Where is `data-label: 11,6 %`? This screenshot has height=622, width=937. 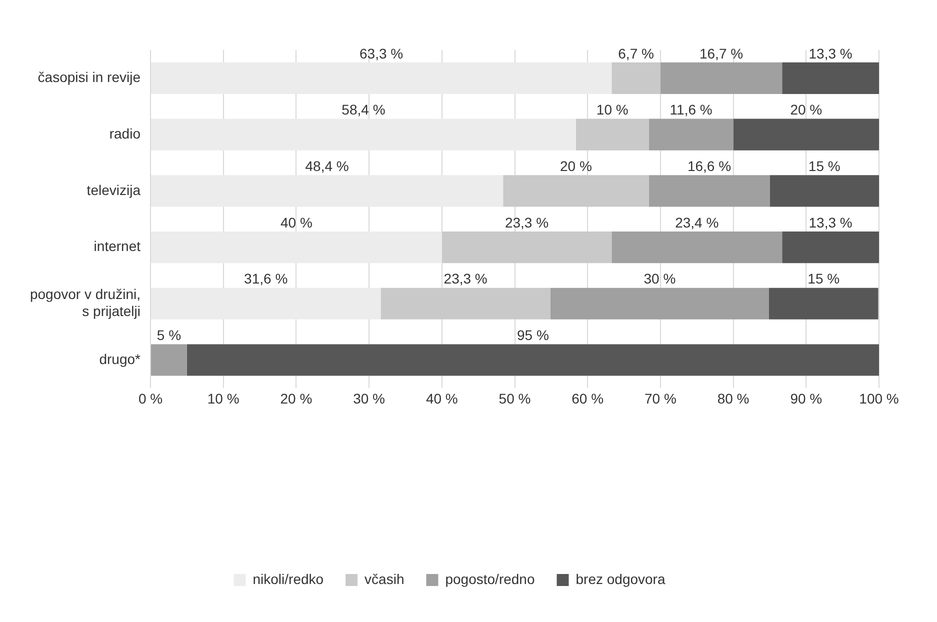
data-label: 11,6 % is located at coordinates (691, 110).